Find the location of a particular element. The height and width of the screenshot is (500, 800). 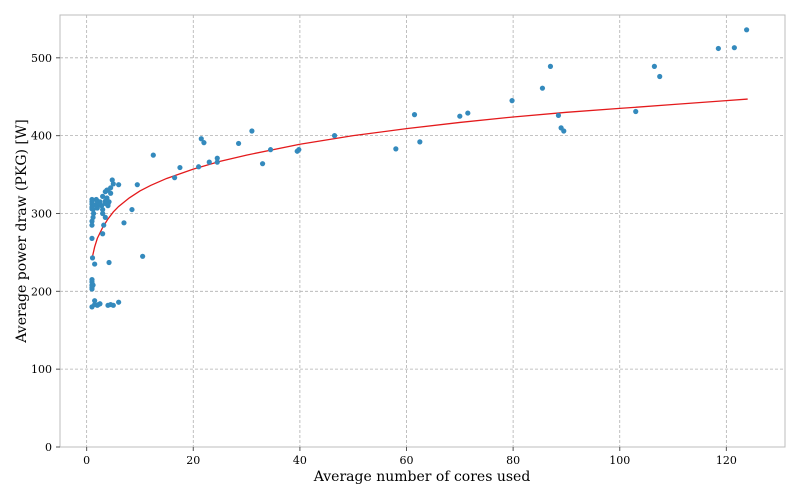

y-axis-ticks: 0 100 200 300 400 500 is located at coordinates (45, 253).